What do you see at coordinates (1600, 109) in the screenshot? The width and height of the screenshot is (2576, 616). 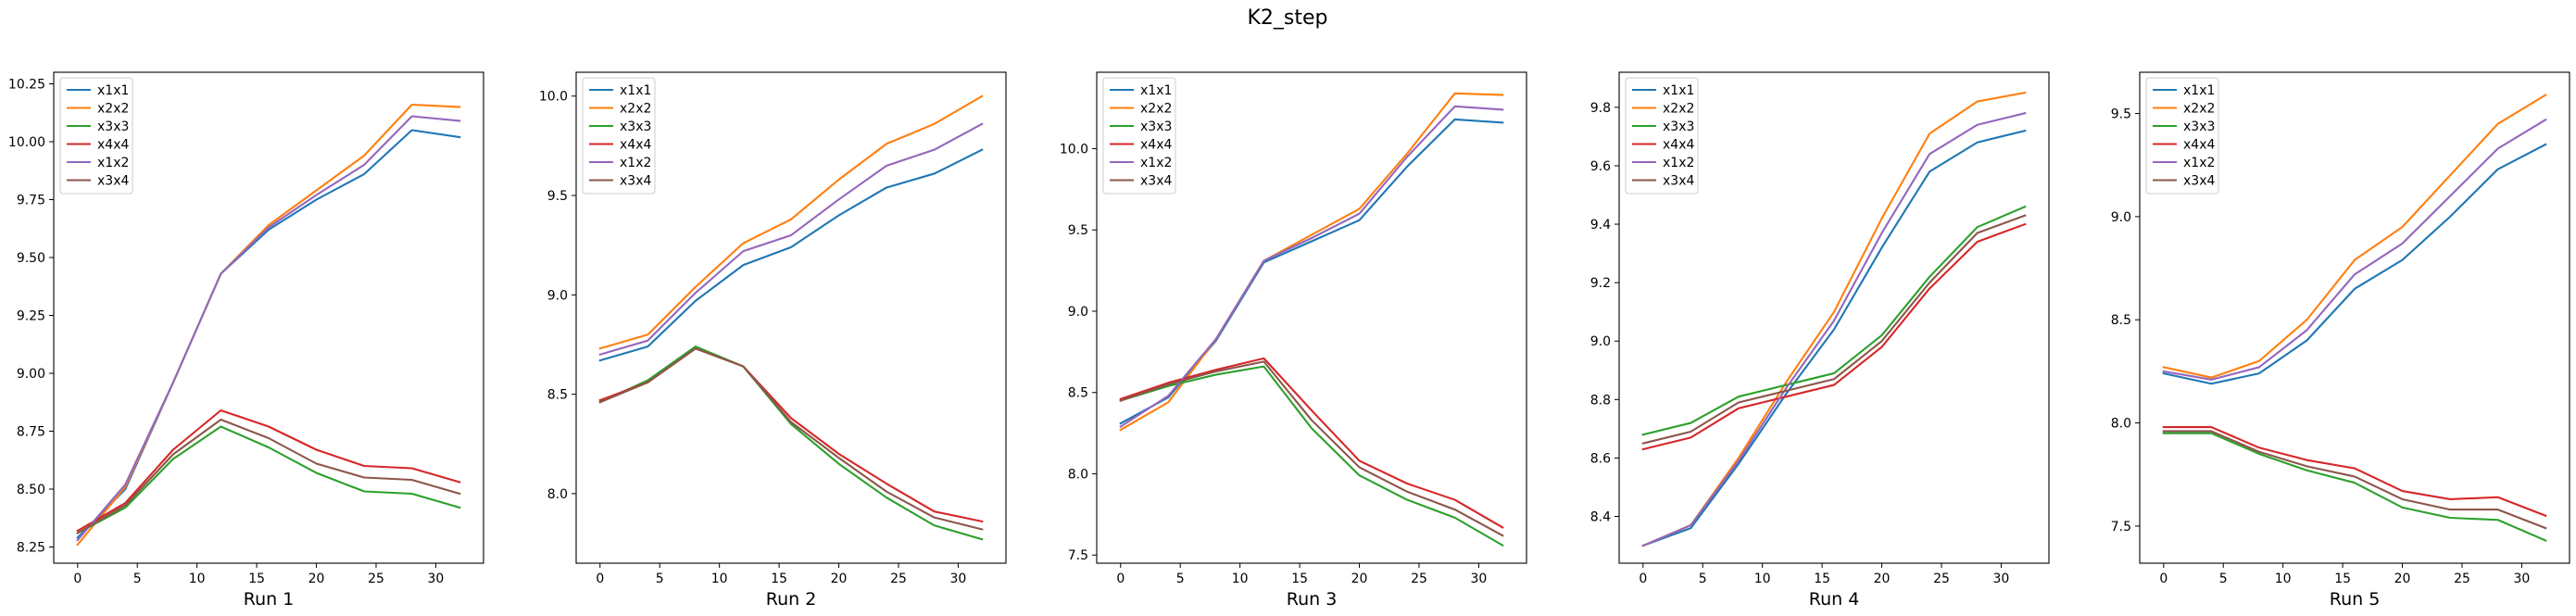 I see `y-tick-label: 9.8` at bounding box center [1600, 109].